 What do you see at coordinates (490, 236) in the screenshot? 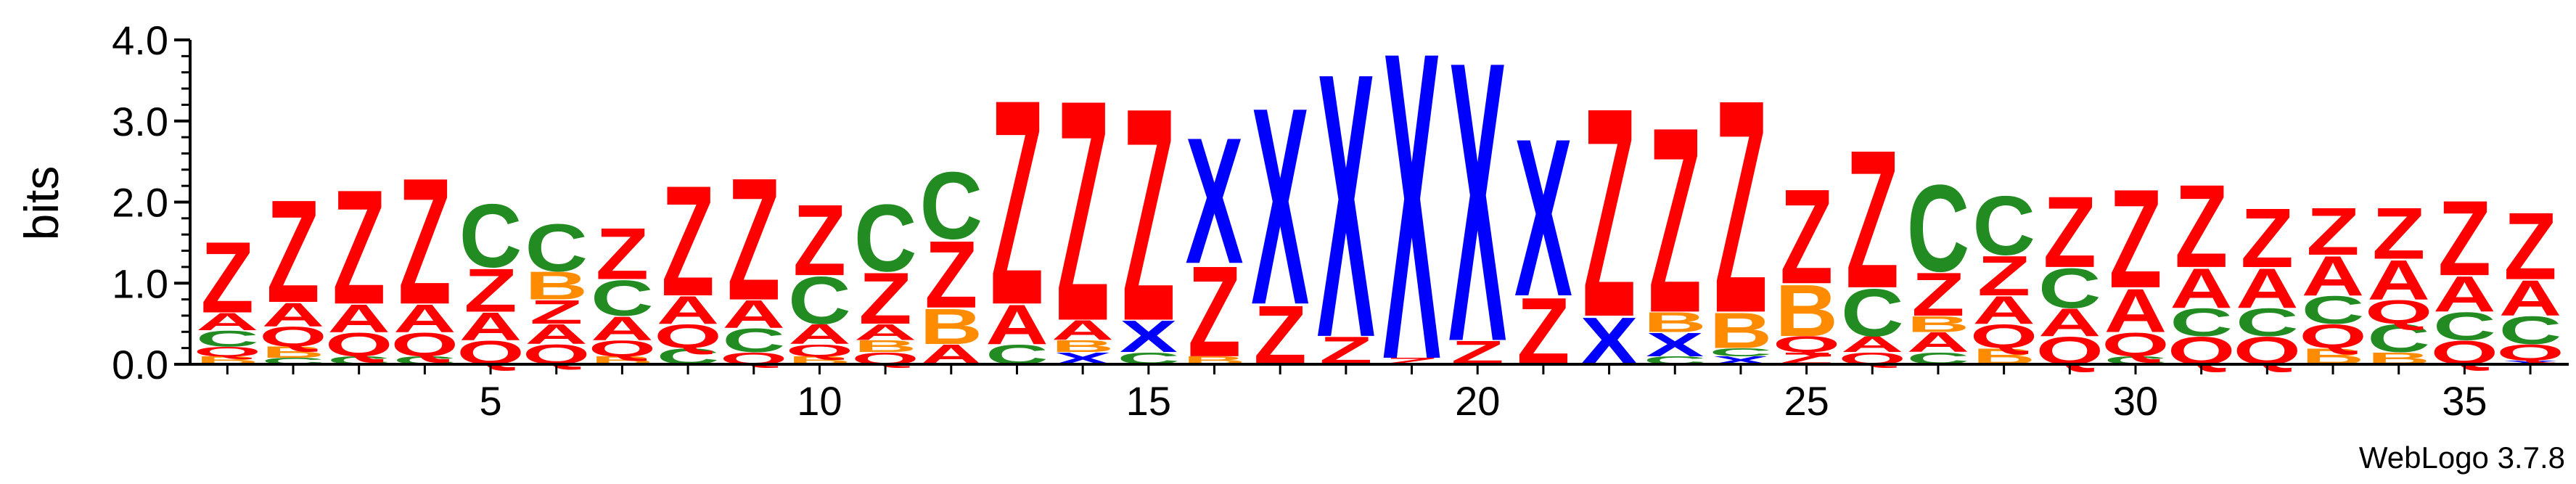
I see `logo-letter-c-pos-5: C` at bounding box center [490, 236].